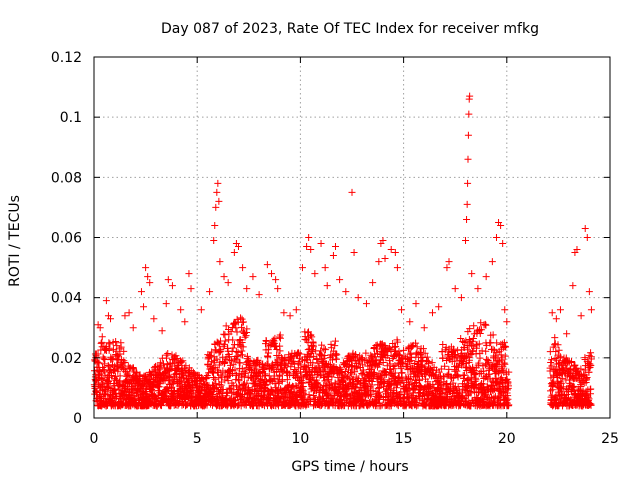 This screenshot has width=640, height=480. I want to click on y-tick-label: 0.12, so click(66, 58).